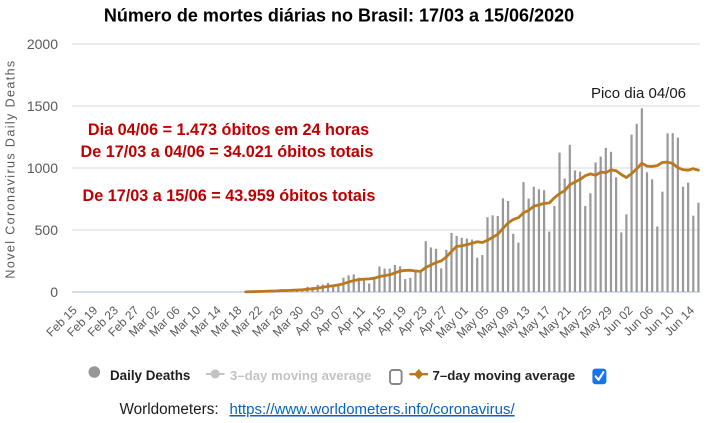 This screenshot has width=711, height=423. I want to click on svg-text: 1000, so click(42, 168).